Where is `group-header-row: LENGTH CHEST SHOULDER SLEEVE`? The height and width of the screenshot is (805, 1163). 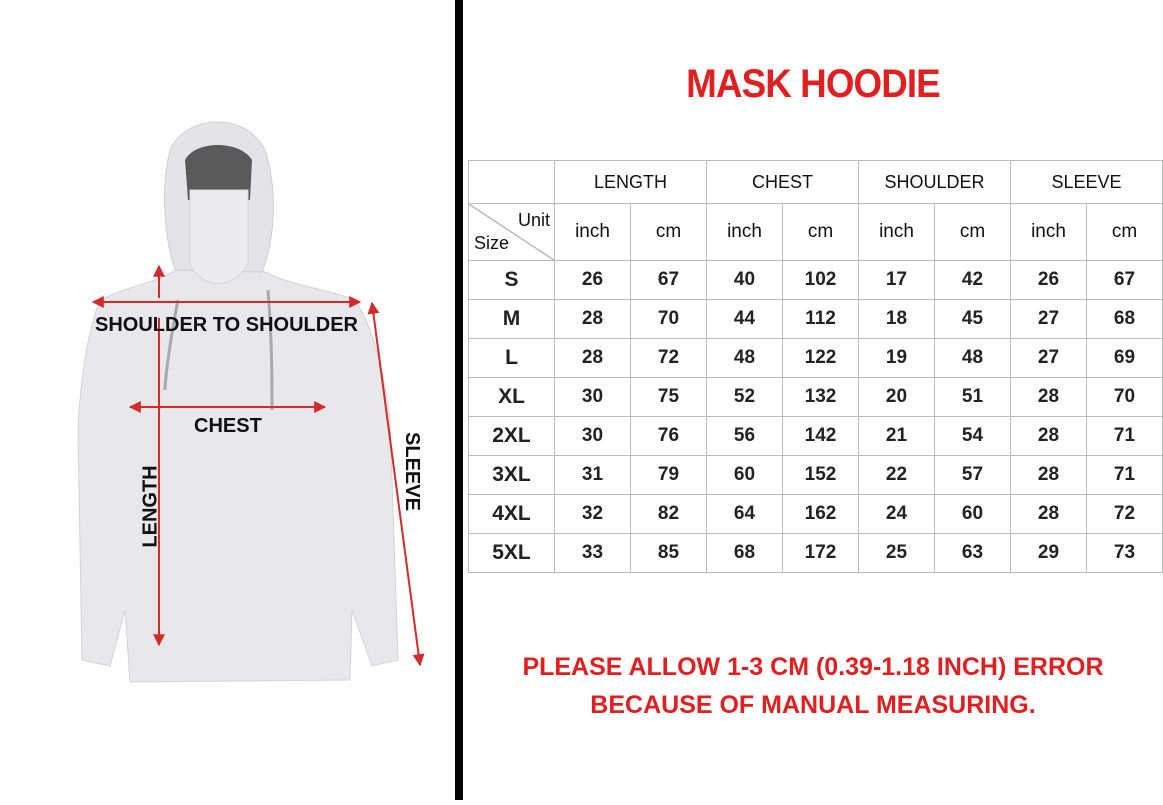
group-header-row: LENGTH CHEST SHOULDER SLEEVE is located at coordinates (815, 182).